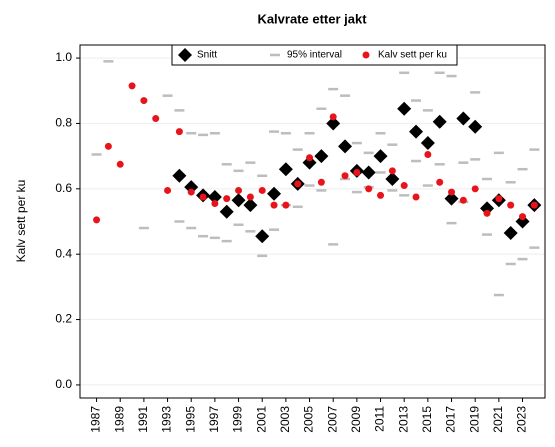 This screenshot has height=447, width=555. Describe the element at coordinates (309, 419) in the screenshot. I see `x-tick-label: 2005` at that location.